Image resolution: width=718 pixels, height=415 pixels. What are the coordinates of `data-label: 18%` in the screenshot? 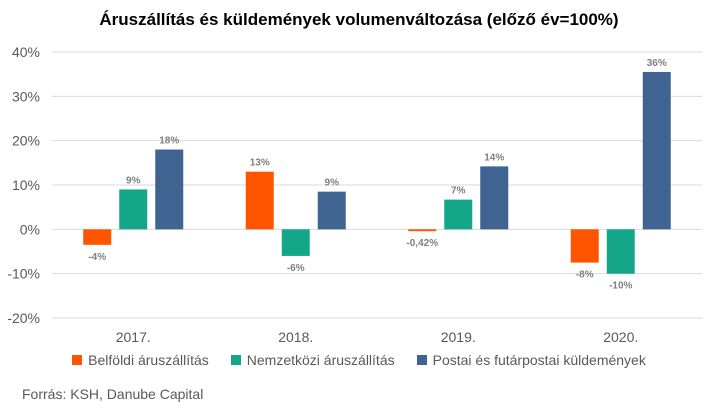 It's located at (169, 141).